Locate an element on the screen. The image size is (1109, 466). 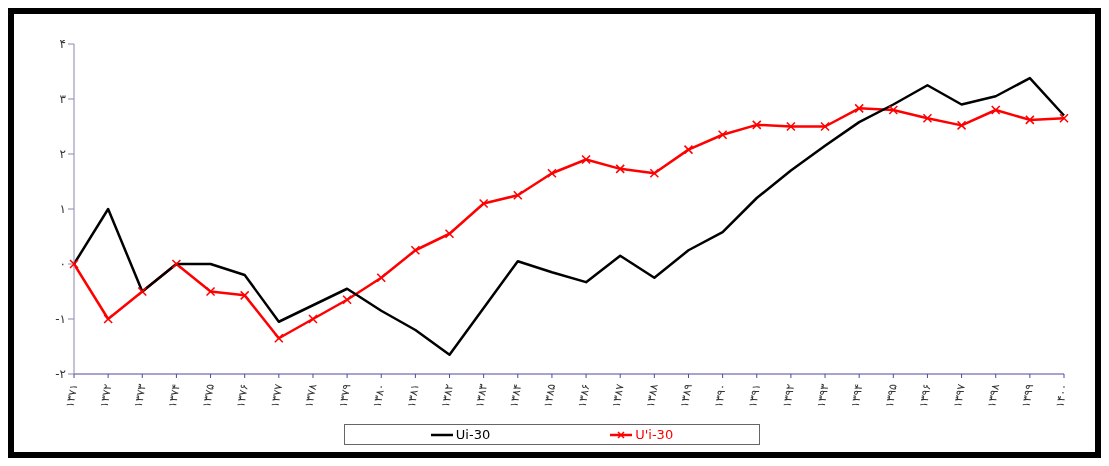
x-tick-label: ۱۳۹۴ is located at coordinates (857, 395).